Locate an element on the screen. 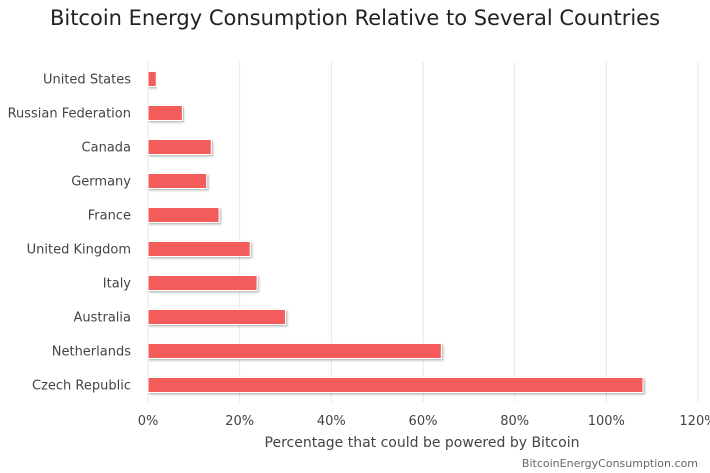  credits-link: BitcoinEnergyConsumption.com is located at coordinates (610, 463).